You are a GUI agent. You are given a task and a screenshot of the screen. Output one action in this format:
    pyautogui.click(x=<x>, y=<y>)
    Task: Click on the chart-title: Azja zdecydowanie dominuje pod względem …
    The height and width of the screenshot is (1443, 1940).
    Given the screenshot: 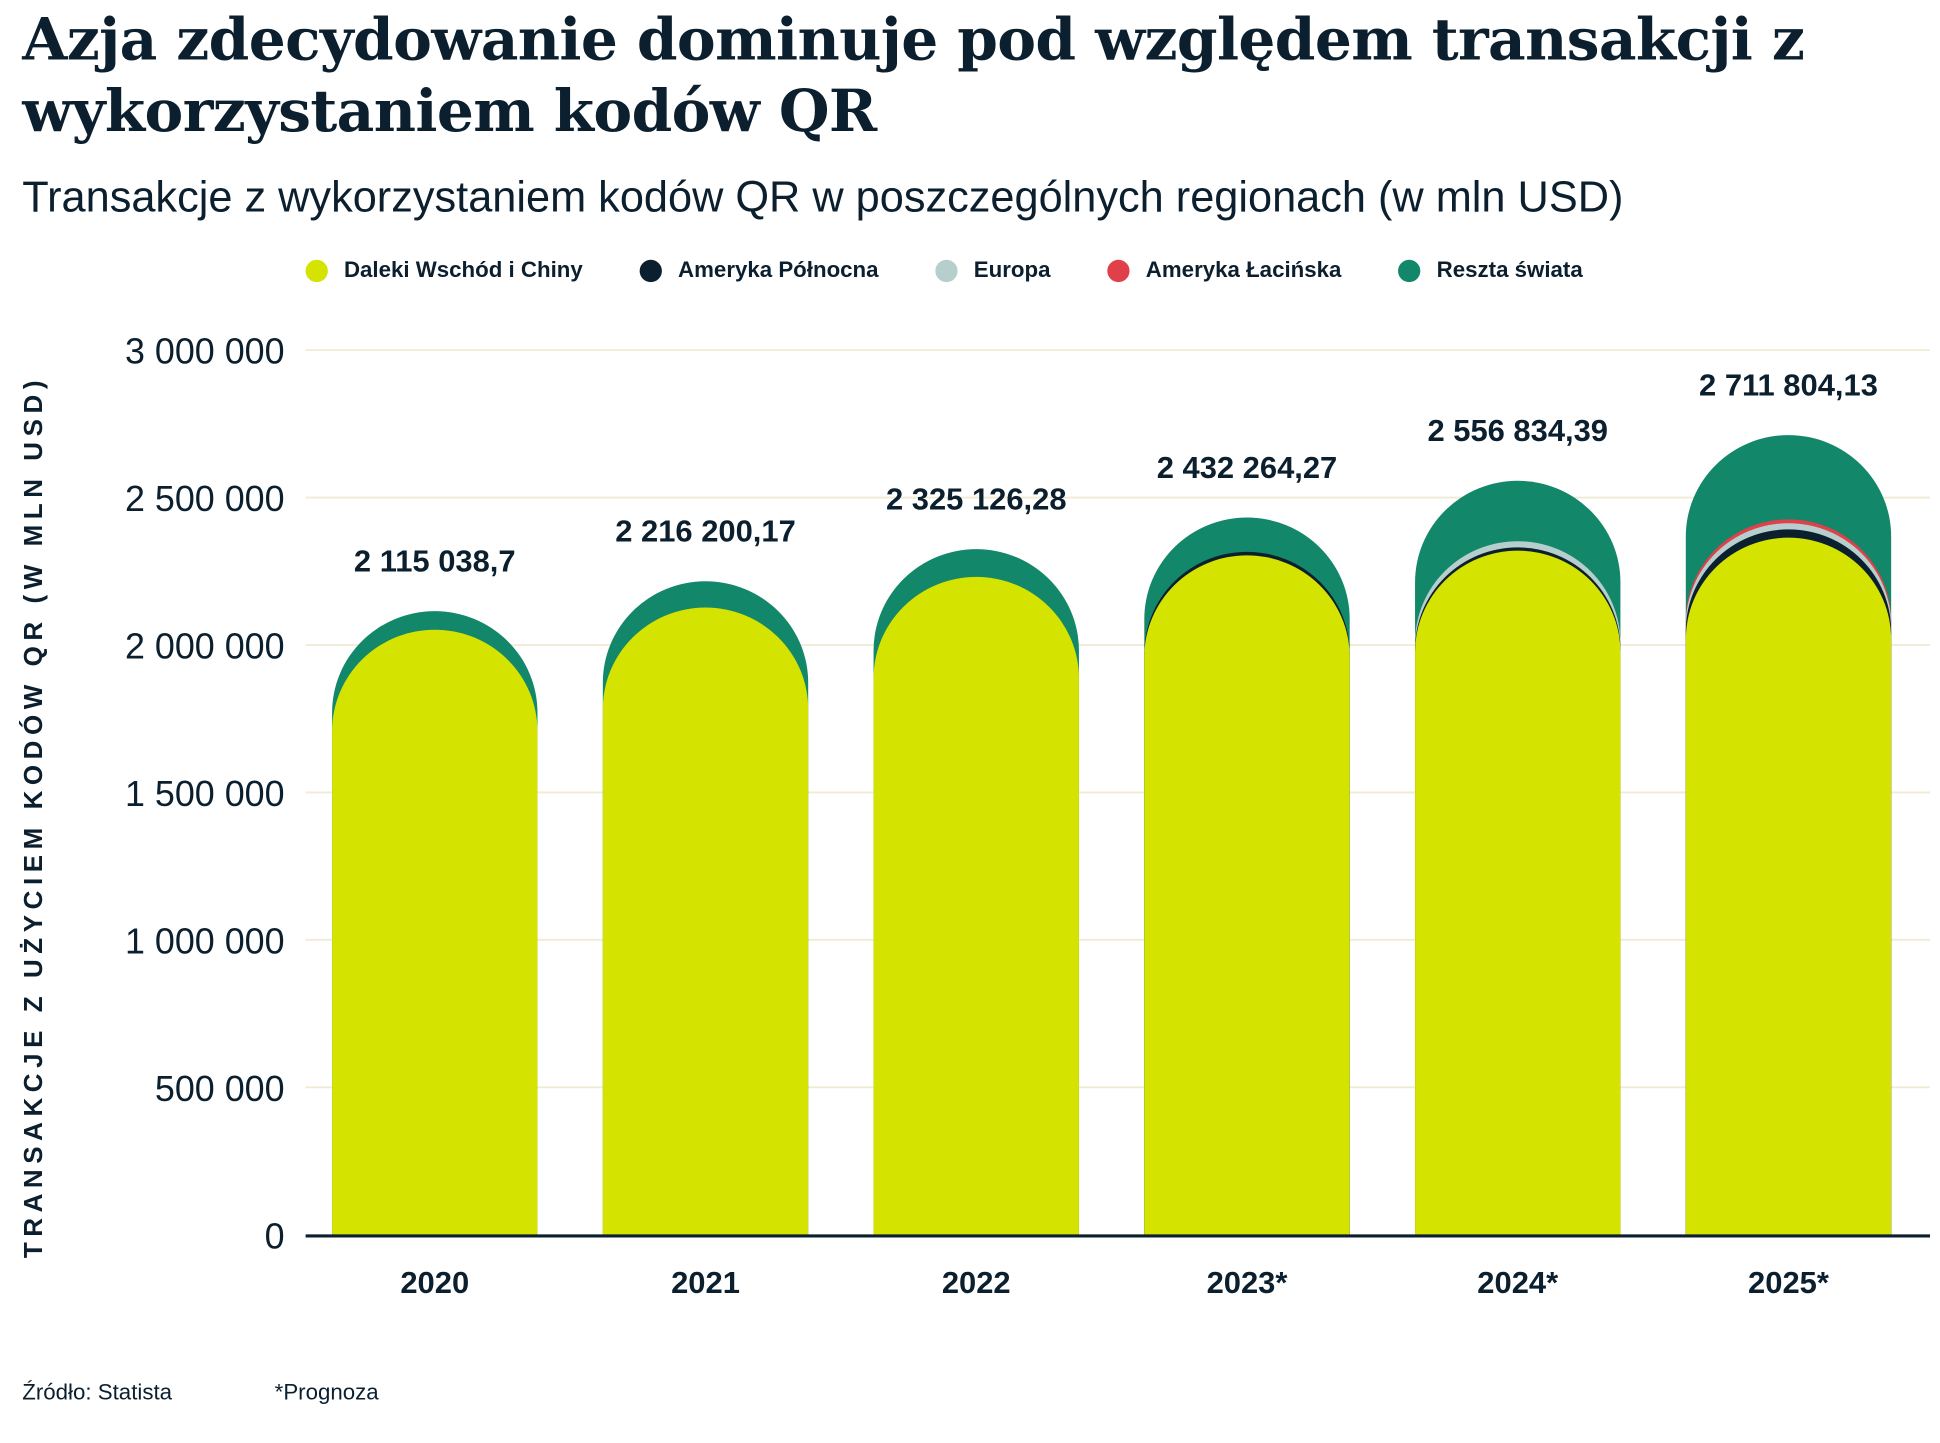 What is the action you would take?
    pyautogui.click(x=913, y=76)
    